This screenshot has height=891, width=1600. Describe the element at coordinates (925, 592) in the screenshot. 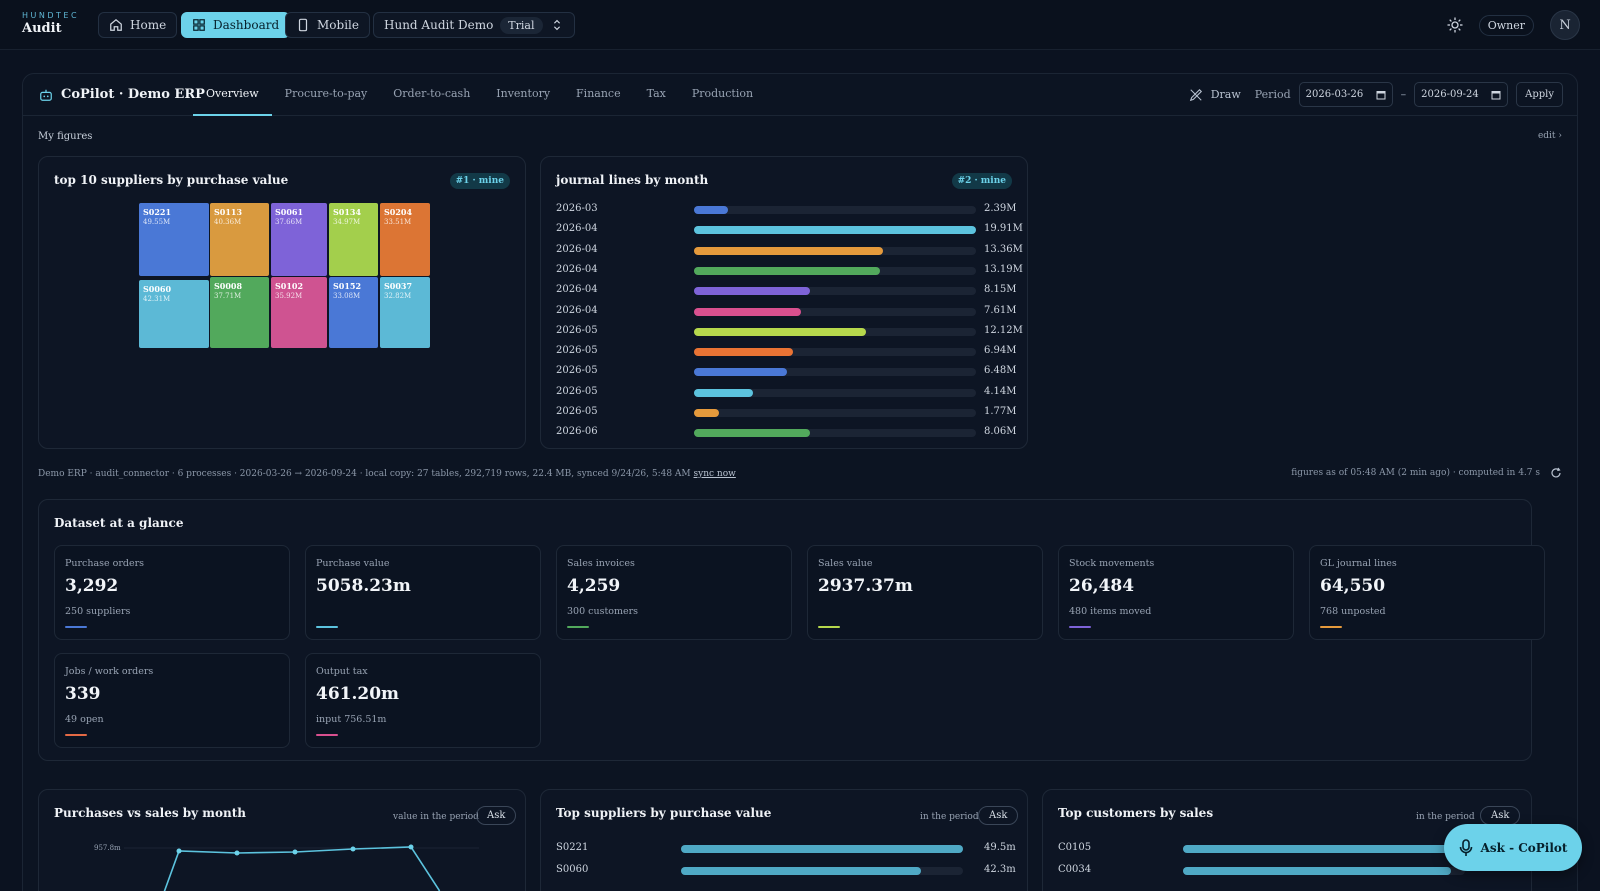

I see `kpi-card: Sales value 2937.37m` at that location.